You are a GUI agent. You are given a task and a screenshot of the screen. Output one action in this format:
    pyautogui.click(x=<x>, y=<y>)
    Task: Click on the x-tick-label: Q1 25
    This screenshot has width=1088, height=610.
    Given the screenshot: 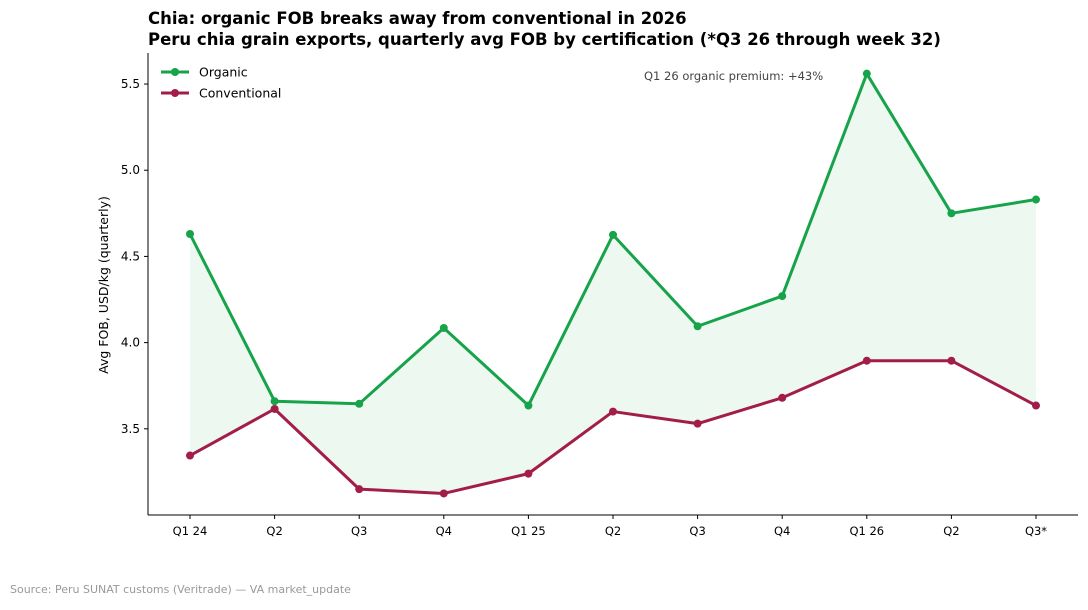 What is the action you would take?
    pyautogui.click(x=528, y=531)
    